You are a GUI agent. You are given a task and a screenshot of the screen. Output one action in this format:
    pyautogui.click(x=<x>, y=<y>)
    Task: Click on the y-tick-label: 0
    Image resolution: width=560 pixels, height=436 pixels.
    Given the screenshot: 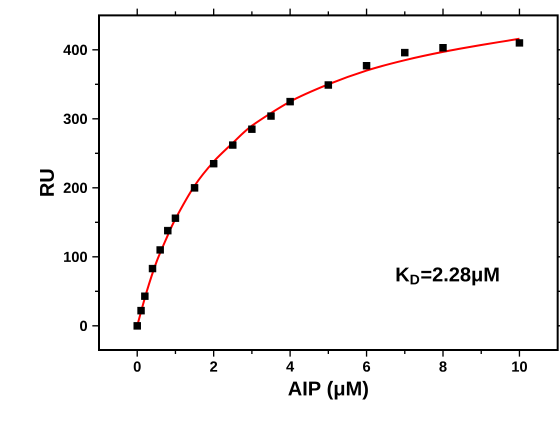 What is the action you would take?
    pyautogui.click(x=84, y=326)
    